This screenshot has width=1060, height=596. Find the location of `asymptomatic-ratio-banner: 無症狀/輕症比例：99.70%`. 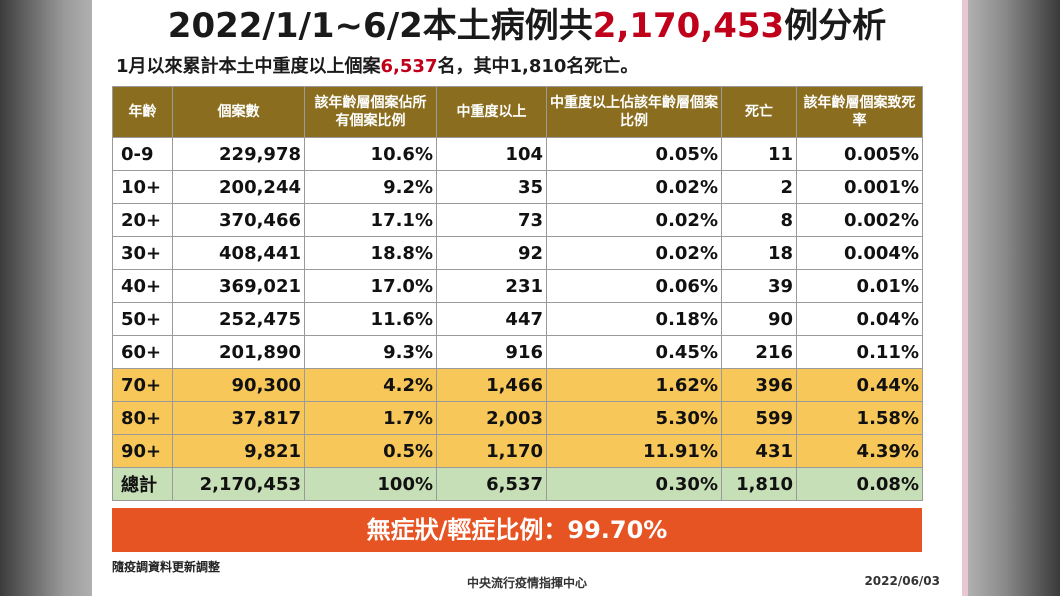

asymptomatic-ratio-banner: 無症狀/輕症比例：99.70% is located at coordinates (517, 530).